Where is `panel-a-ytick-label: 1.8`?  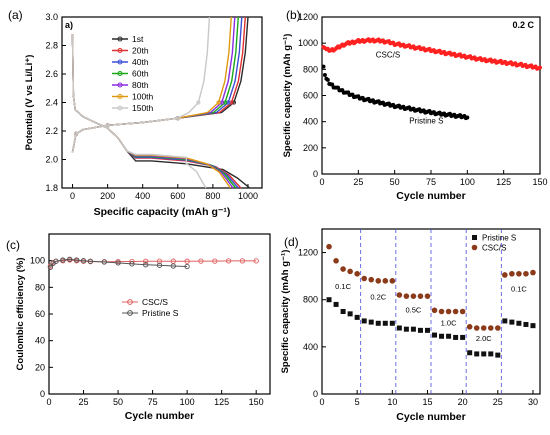 panel-a-ytick-label: 1.8 is located at coordinates (51, 188).